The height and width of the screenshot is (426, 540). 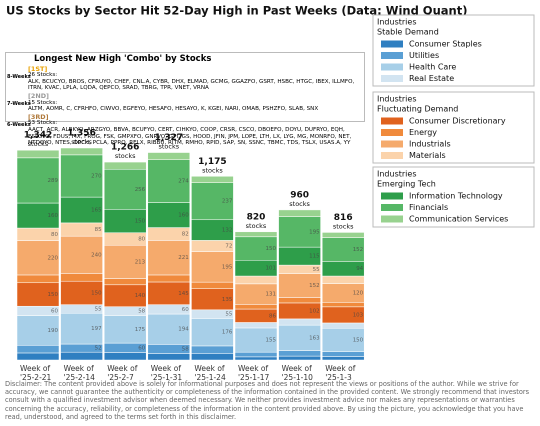 I want to click on legend-heading: Industries, so click(x=396, y=99).